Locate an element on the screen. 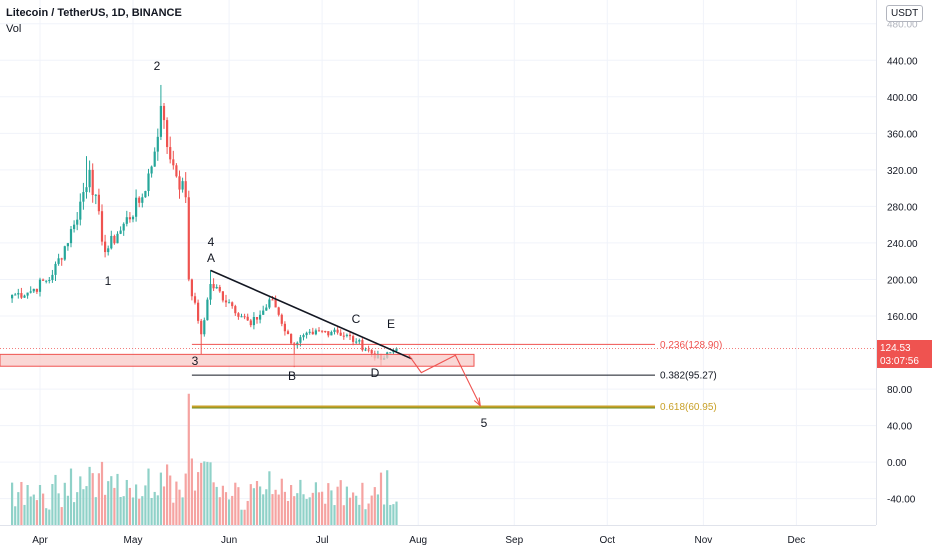 The width and height of the screenshot is (932, 556). price-axis-label: 360.00 is located at coordinates (902, 134).